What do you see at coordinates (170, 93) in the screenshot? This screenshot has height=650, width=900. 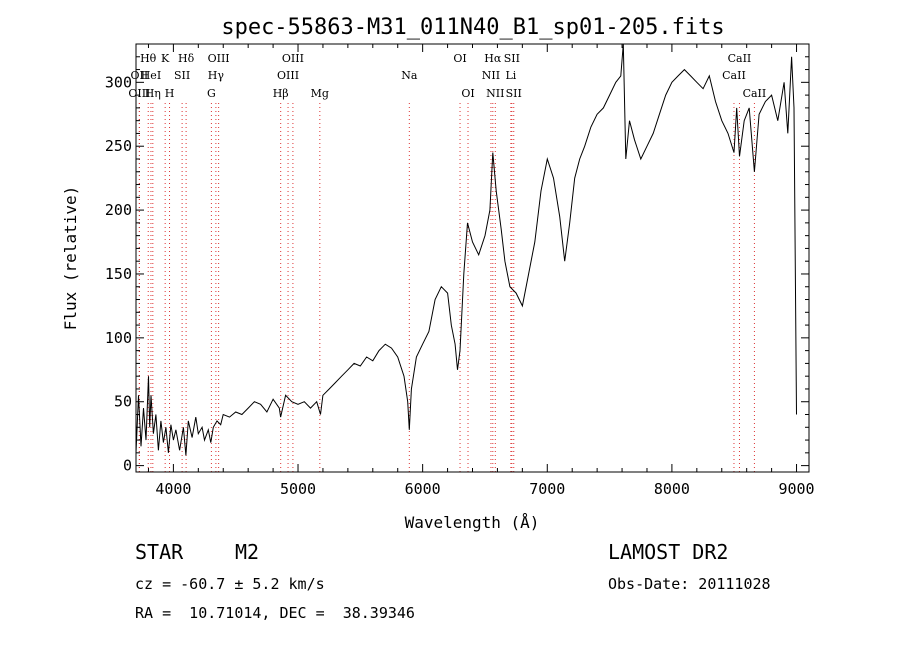 I see `line-label: H` at bounding box center [170, 93].